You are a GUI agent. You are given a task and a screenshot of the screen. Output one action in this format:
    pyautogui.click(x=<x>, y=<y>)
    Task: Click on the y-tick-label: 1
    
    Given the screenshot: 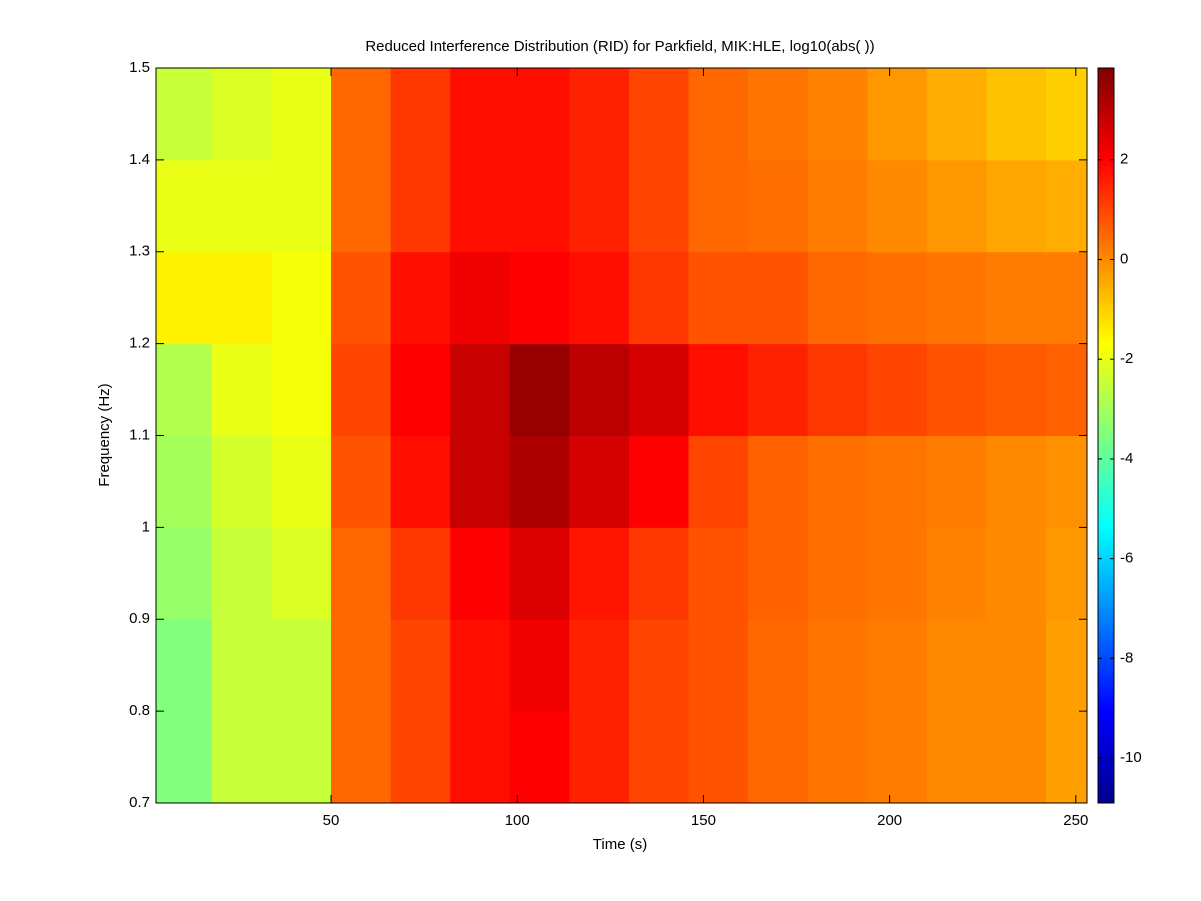 What is the action you would take?
    pyautogui.click(x=146, y=526)
    